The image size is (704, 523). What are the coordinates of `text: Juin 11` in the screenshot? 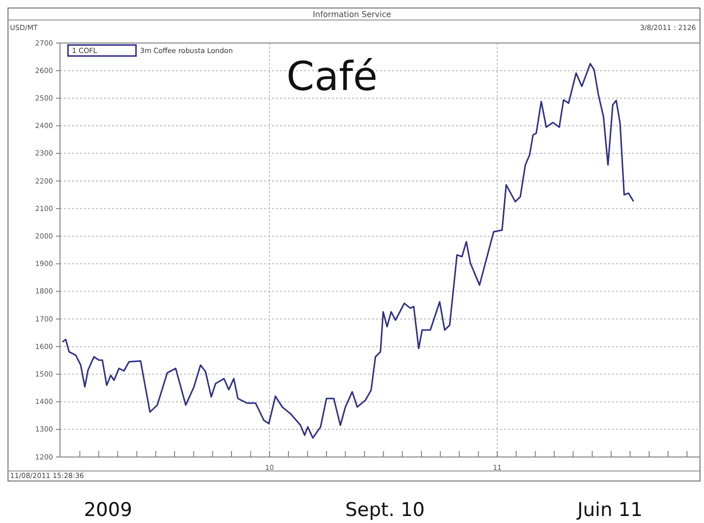 It's located at (609, 510).